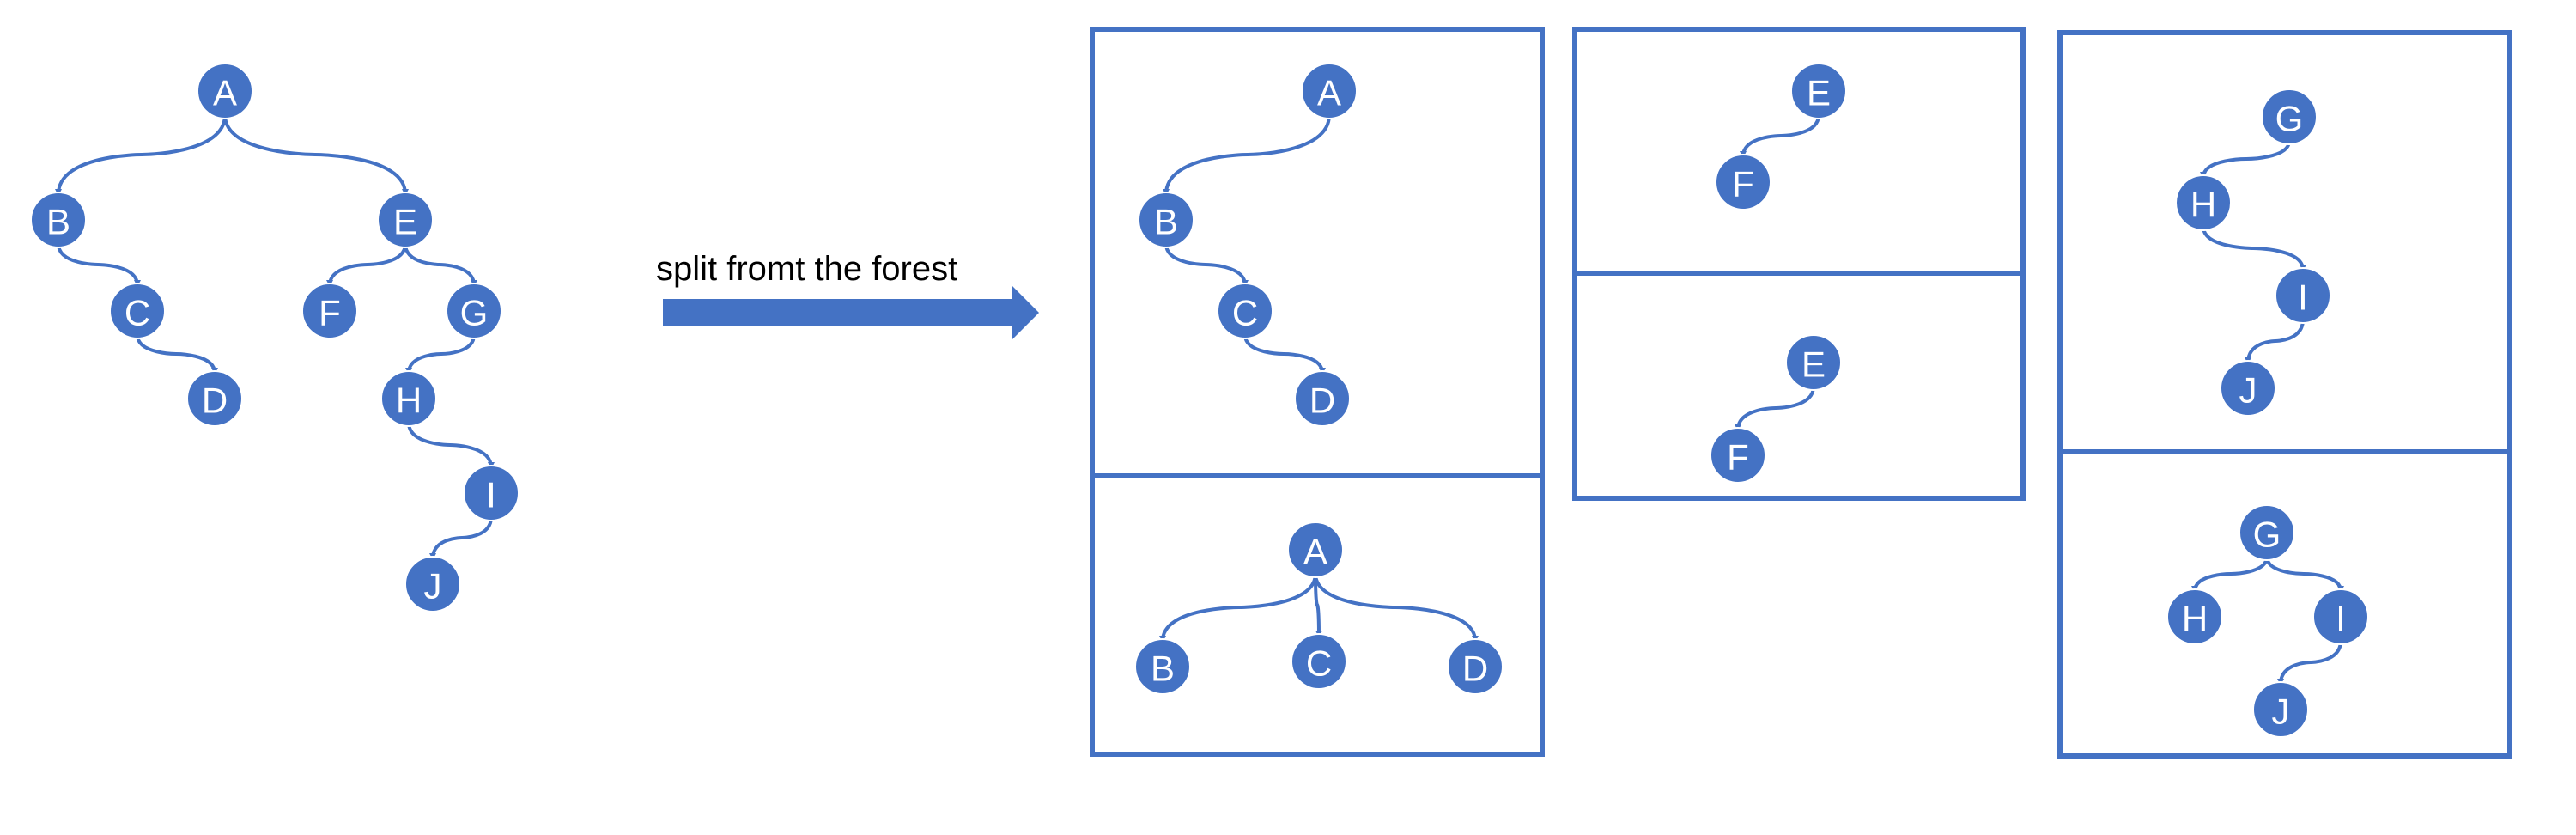 The image size is (2576, 835). I want to click on tree-g-binary-node-j: J, so click(2248, 388).